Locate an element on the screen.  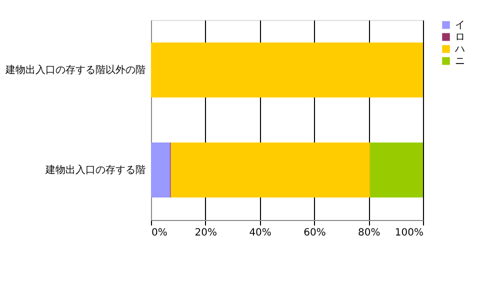
legend-label: ニ is located at coordinates (460, 61).